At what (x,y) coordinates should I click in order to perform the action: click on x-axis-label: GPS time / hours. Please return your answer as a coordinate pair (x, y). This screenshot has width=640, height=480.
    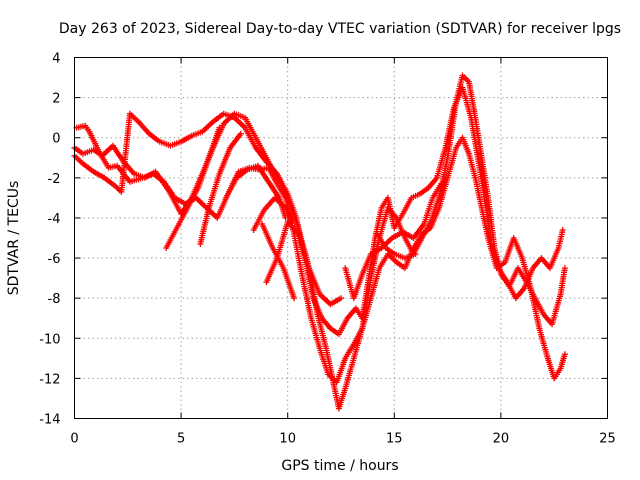
    Looking at the image, I should click on (339, 466).